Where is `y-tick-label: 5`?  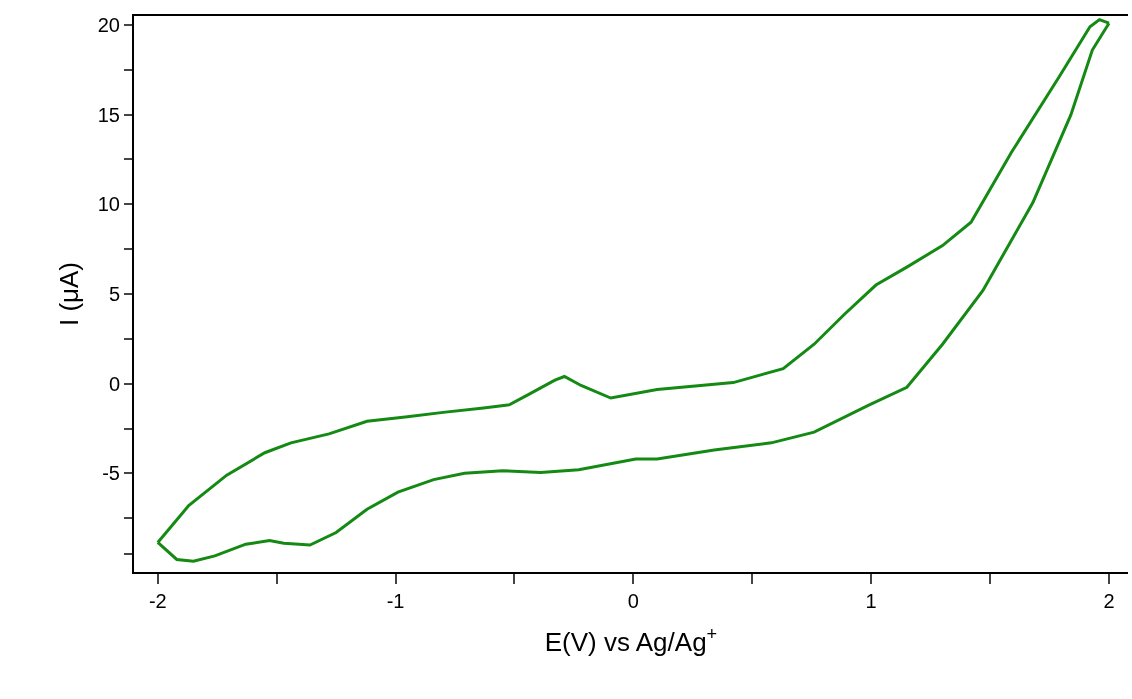 y-tick-label: 5 is located at coordinates (114, 294).